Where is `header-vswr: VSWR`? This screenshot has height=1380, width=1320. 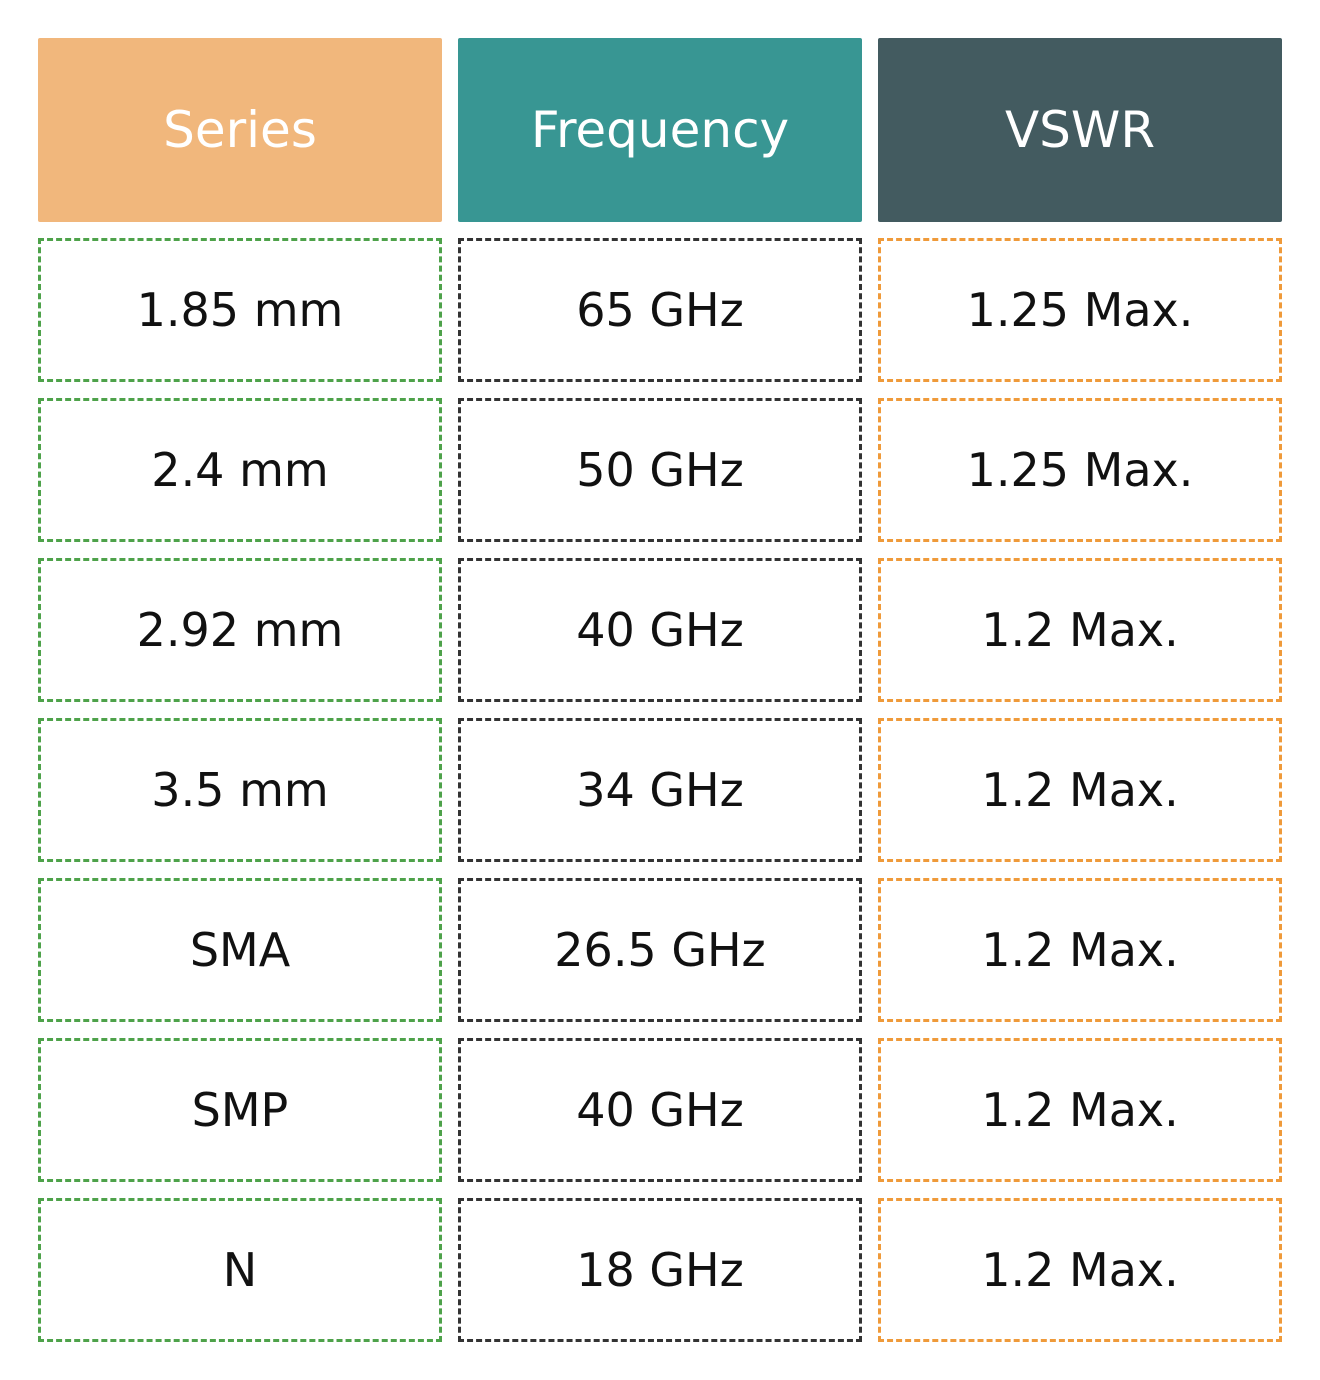
header-vswr: VSWR is located at coordinates (1080, 130).